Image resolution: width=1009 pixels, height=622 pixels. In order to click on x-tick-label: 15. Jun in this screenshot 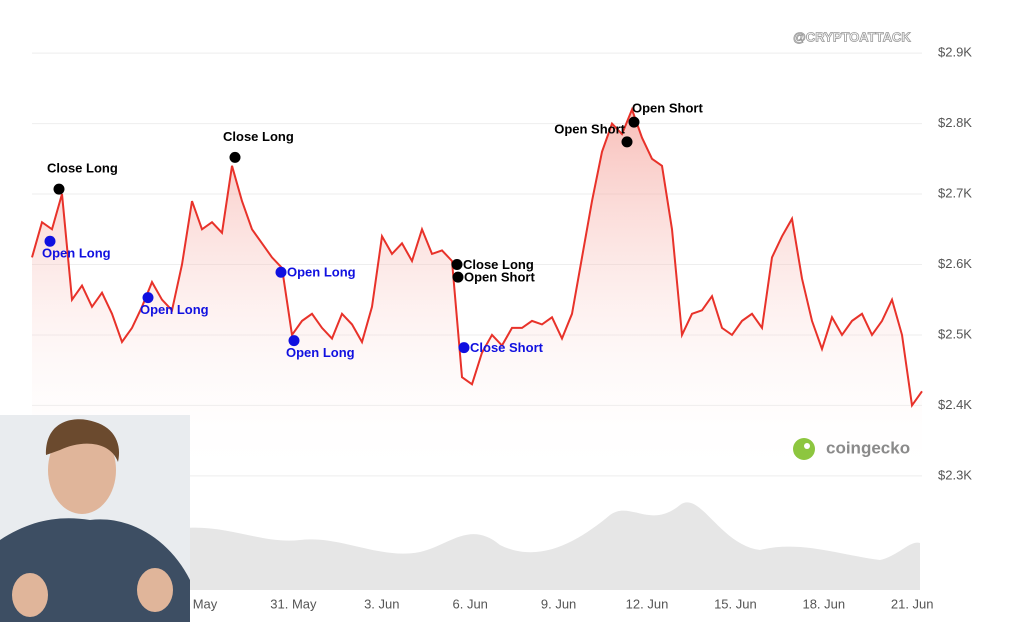, I will do `click(735, 603)`.